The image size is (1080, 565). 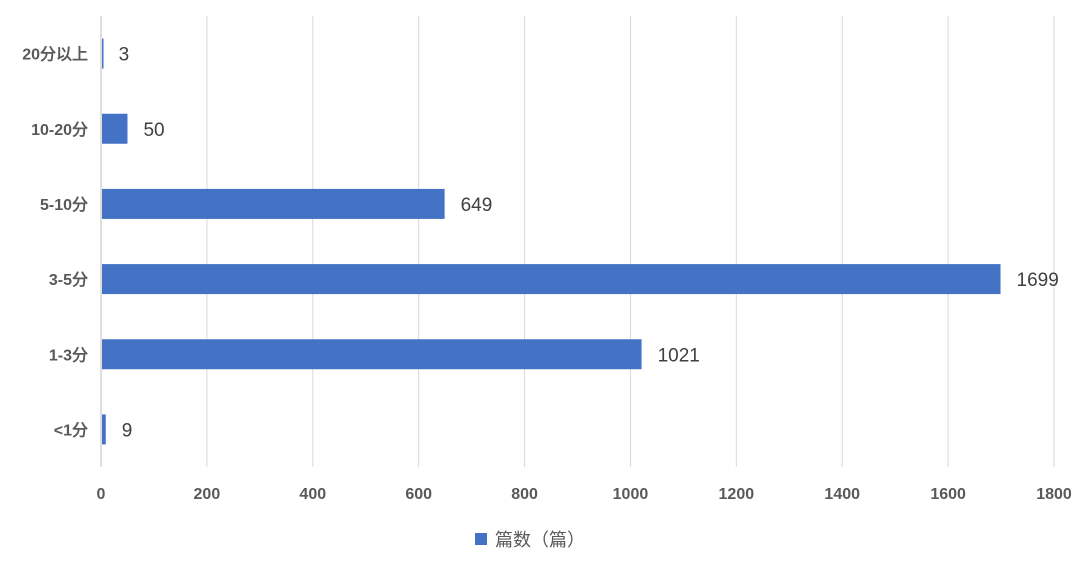 What do you see at coordinates (584, 494) in the screenshot?
I see `x-axis-tick-labels: 0 200 400 600 800 1000 1200 1400 1600 1800` at bounding box center [584, 494].